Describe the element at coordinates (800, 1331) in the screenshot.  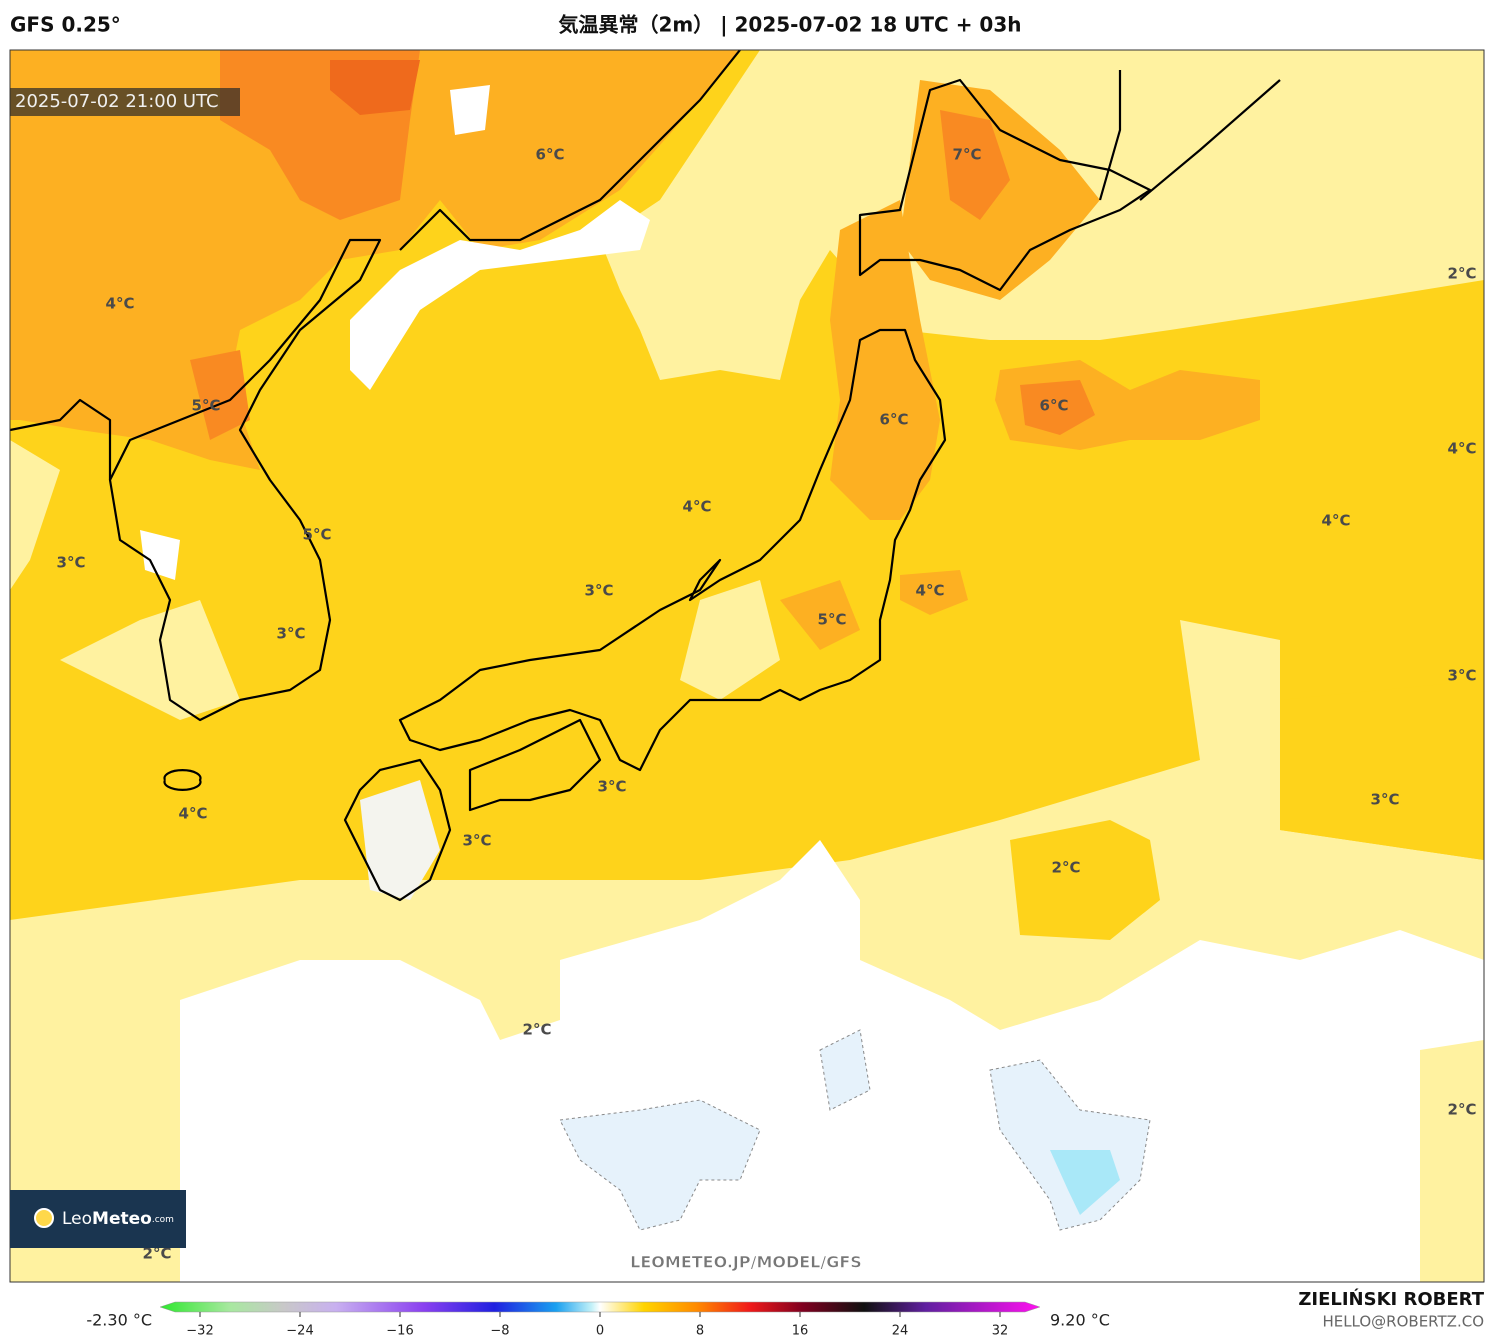
I see `colorbar-tick-label: 16` at that location.